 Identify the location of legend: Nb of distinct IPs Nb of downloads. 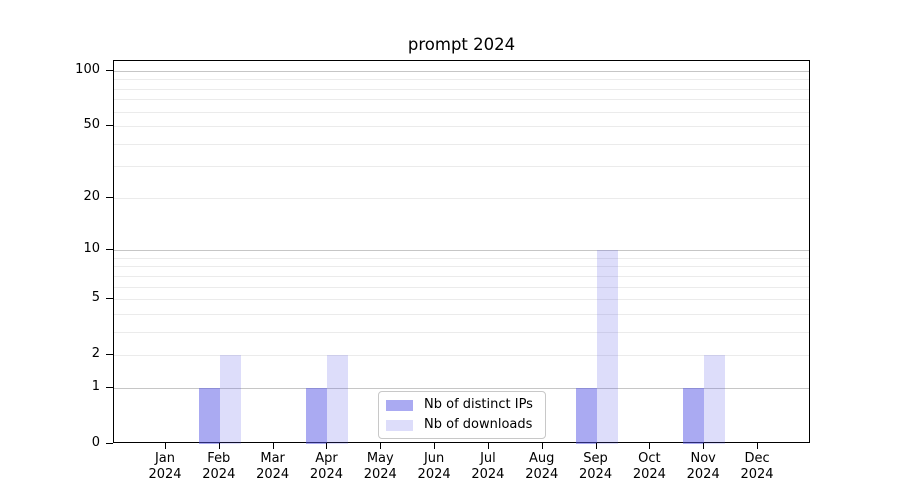
(462, 415).